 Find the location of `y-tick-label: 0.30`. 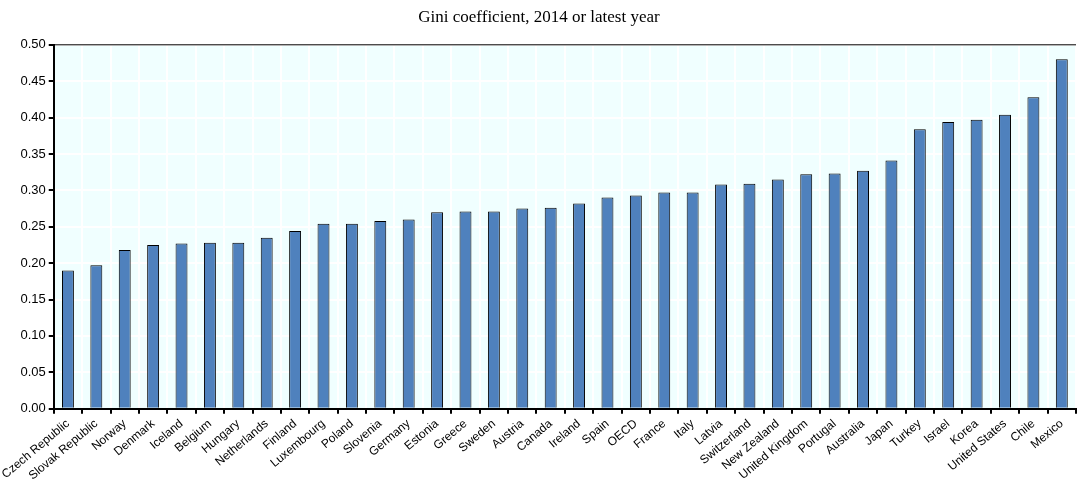

y-tick-label: 0.30 is located at coordinates (33, 189).